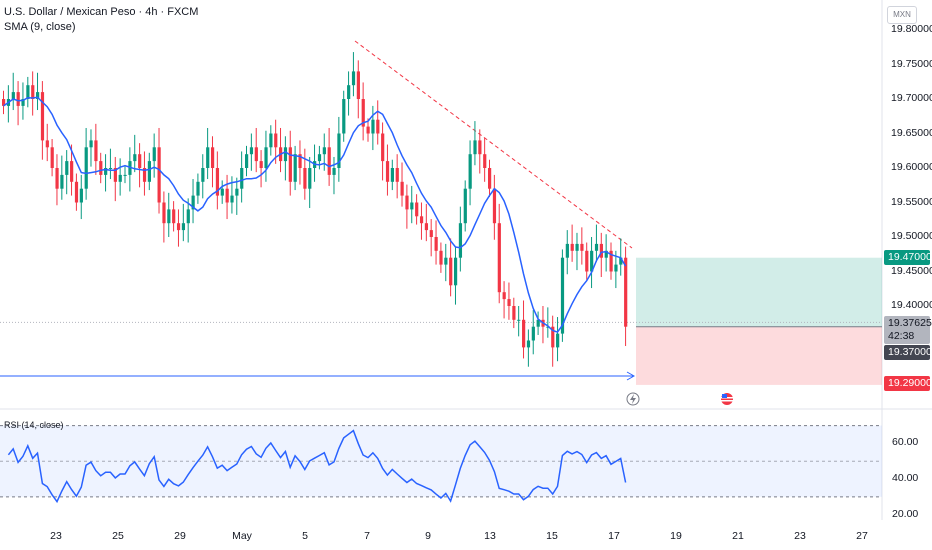  I want to click on stop-price-tag: 19.29000, so click(908, 383).